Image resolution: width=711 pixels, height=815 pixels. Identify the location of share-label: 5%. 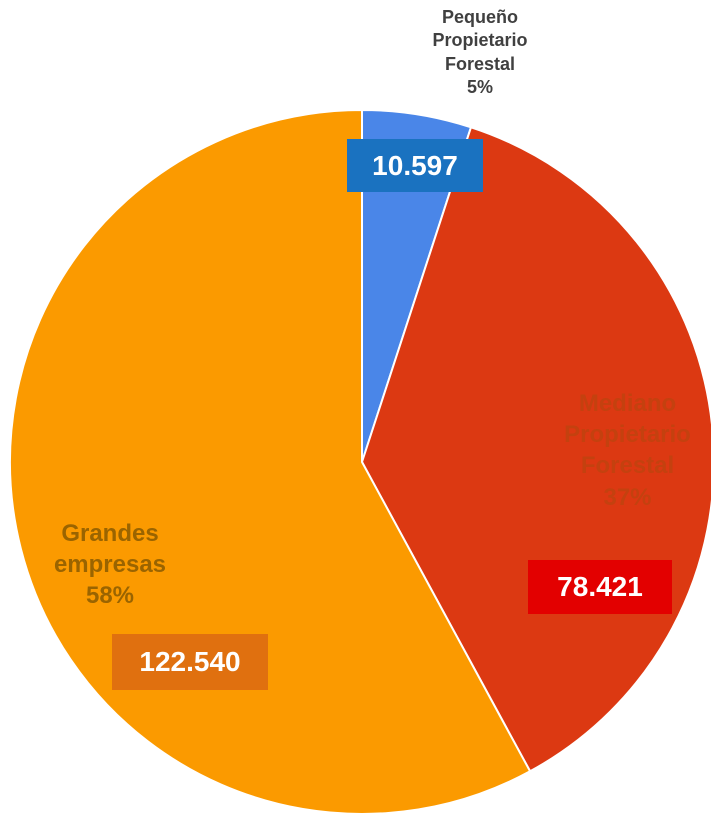
(479, 87).